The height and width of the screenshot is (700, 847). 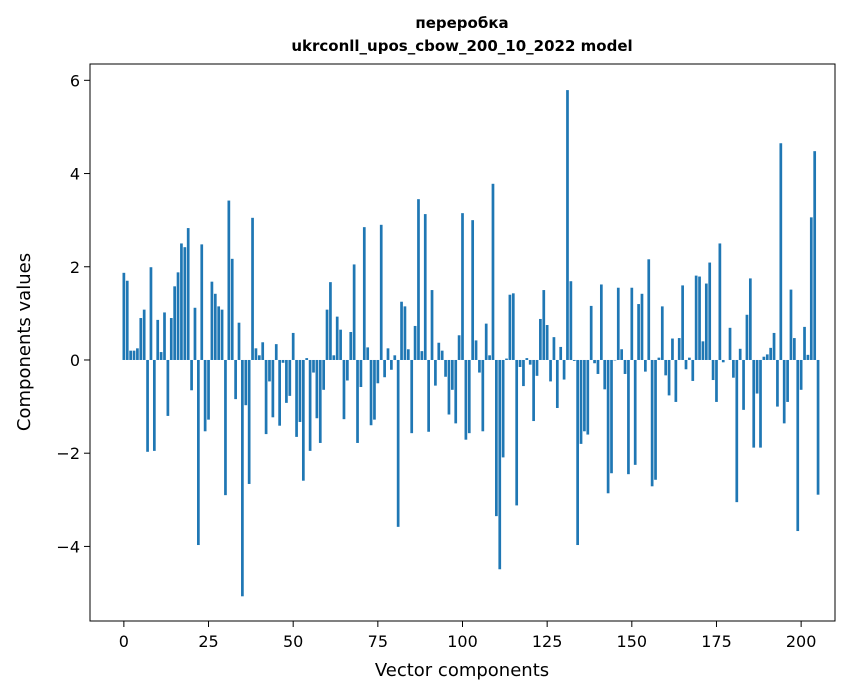 I want to click on y-tick-label-4: 4, so click(x=75, y=174).